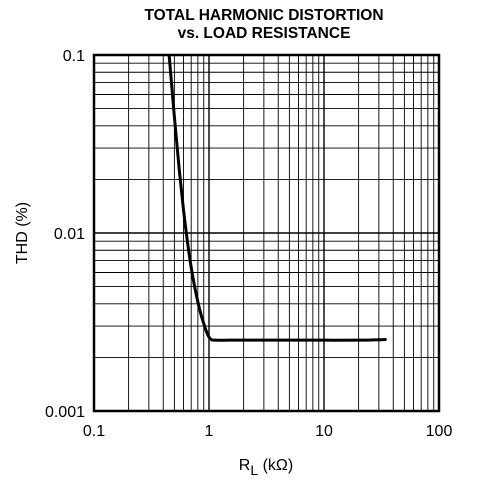  Describe the element at coordinates (275, 465) in the screenshot. I see `x-axis-label-unit: (kΩ)` at that location.